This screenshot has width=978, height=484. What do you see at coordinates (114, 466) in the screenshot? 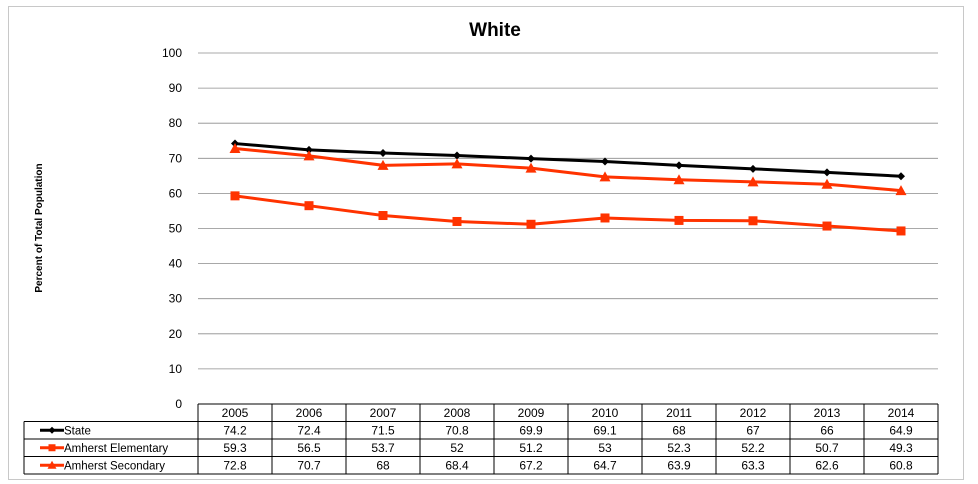
I see `legend-label: Amherst Secondary` at bounding box center [114, 466].